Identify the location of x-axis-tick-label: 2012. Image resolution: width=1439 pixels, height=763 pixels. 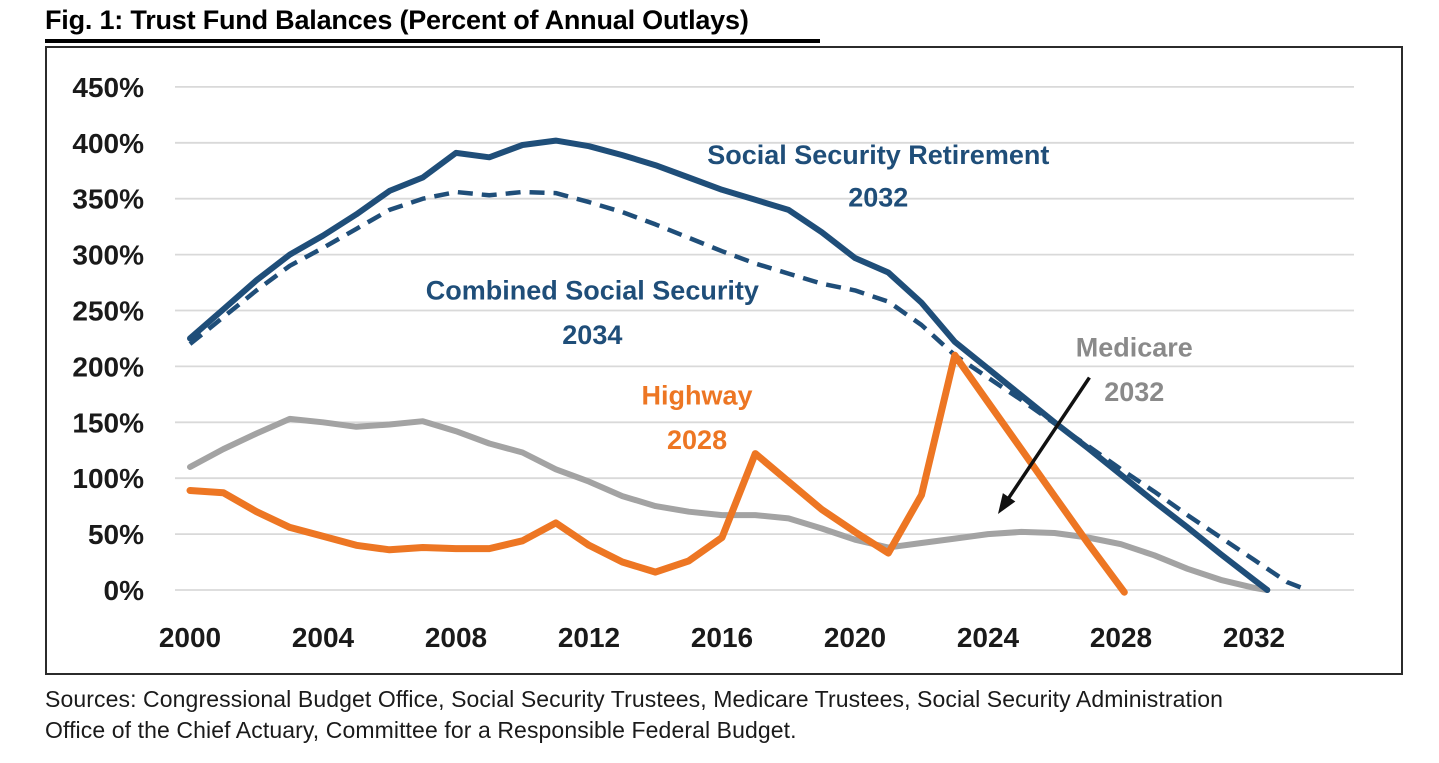
(589, 637).